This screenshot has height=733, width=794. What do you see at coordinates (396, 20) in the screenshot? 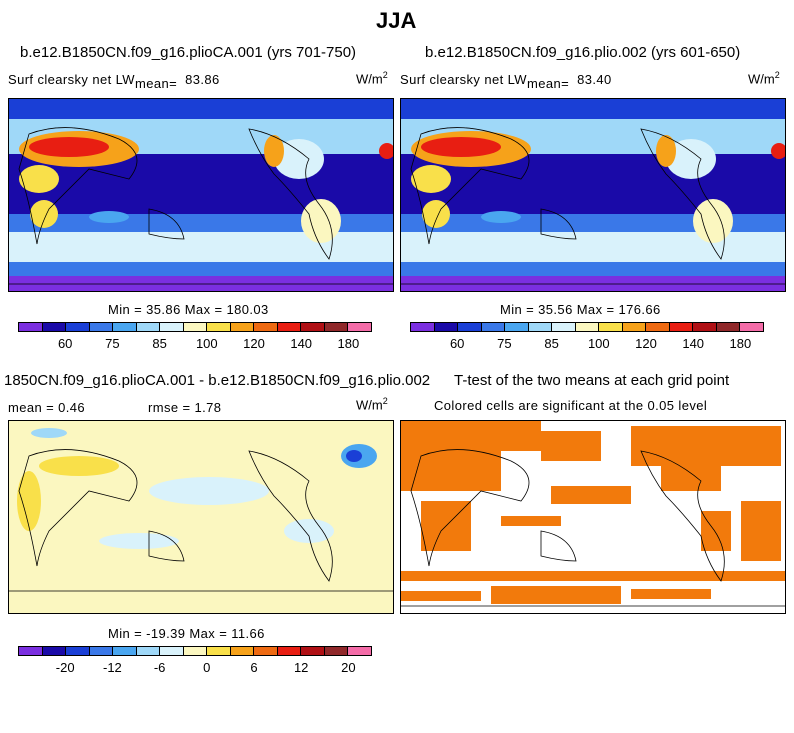
I see `page-title: JJA` at bounding box center [396, 20].